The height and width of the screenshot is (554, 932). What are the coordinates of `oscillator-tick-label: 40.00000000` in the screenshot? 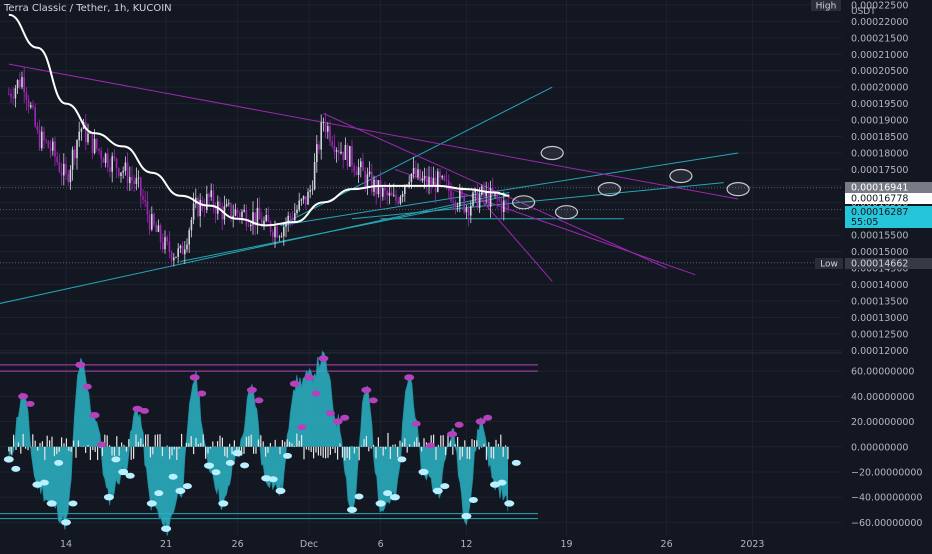 It's located at (882, 397).